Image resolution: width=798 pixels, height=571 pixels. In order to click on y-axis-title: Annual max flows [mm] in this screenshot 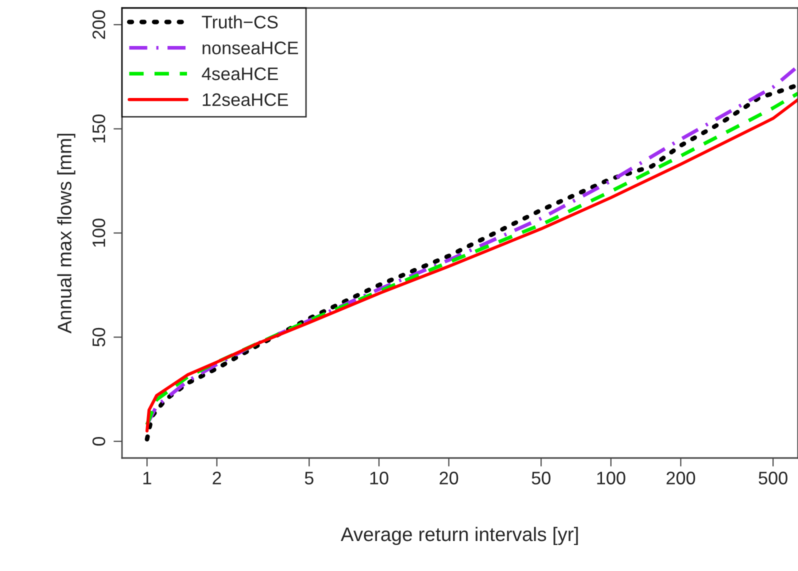, I will do `click(66, 234)`.